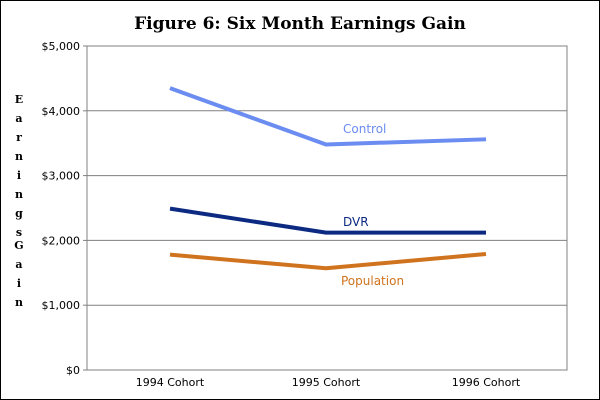 The height and width of the screenshot is (400, 600). I want to click on series-label-control: Control, so click(364, 129).